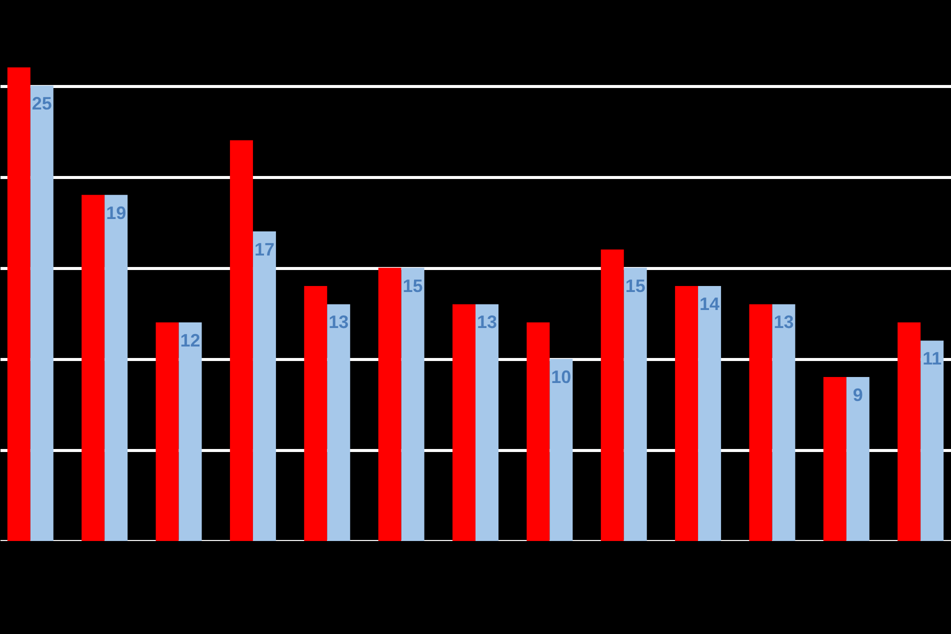  Describe the element at coordinates (932, 358) in the screenshot. I see `data-label: 11` at that location.